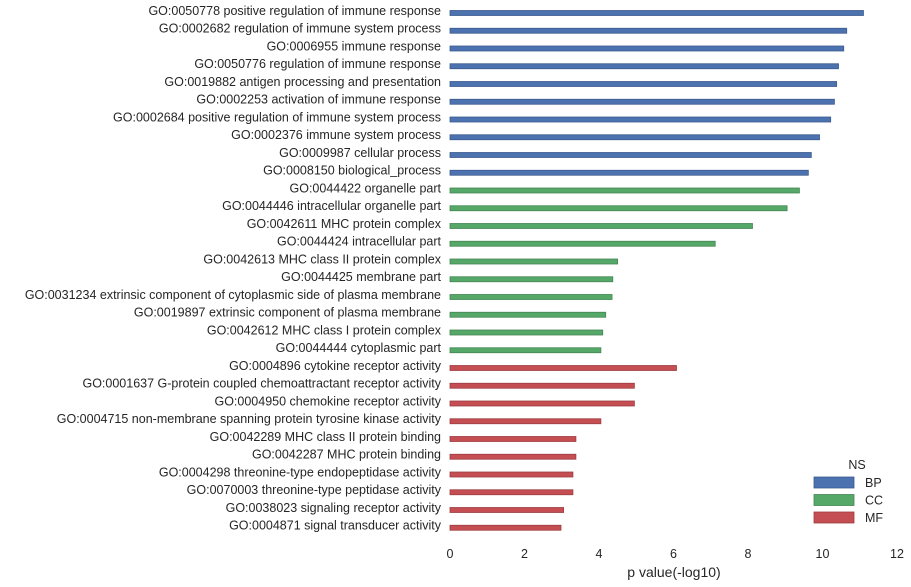  What do you see at coordinates (336, 135) in the screenshot?
I see `category-label: GO:0002376 immune system process` at bounding box center [336, 135].